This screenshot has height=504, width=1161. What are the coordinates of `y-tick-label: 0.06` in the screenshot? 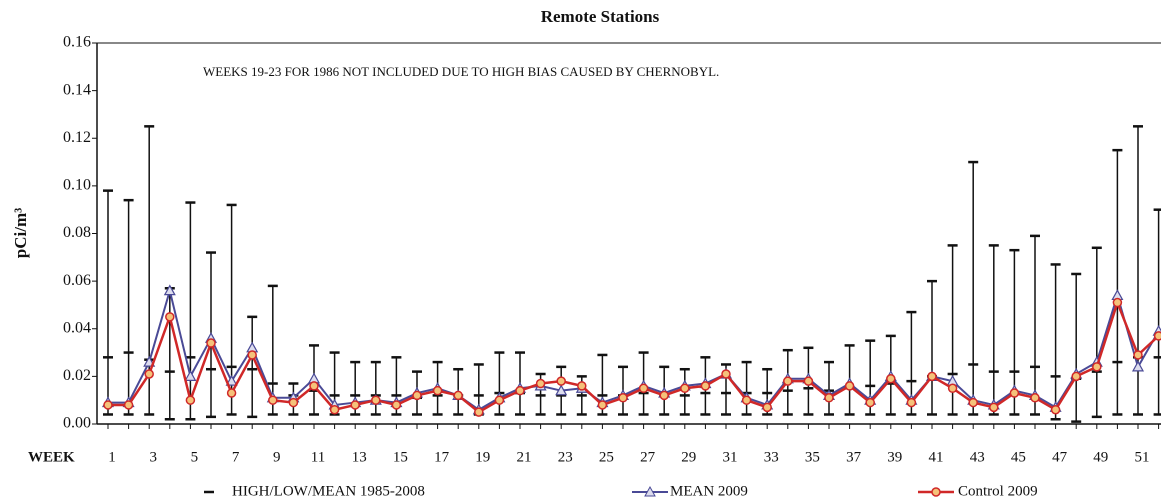 It's located at (77, 280).